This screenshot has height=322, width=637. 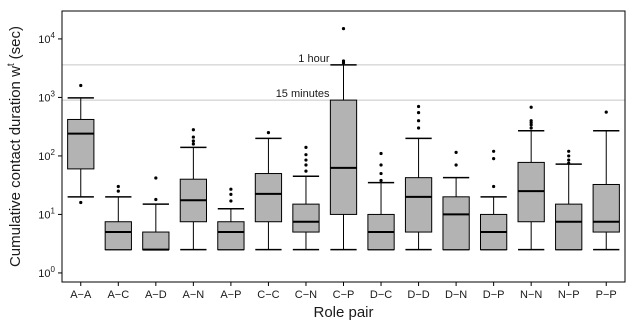 I want to click on y-tick-label: 10⁰, so click(x=46, y=272).